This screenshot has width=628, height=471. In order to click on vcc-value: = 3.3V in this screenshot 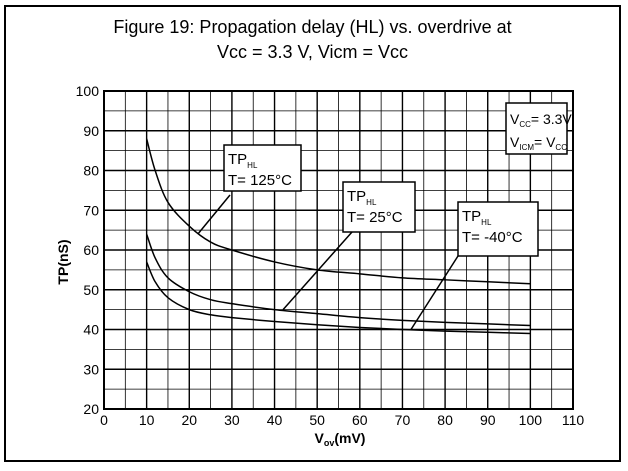, I will do `click(552, 119)`.